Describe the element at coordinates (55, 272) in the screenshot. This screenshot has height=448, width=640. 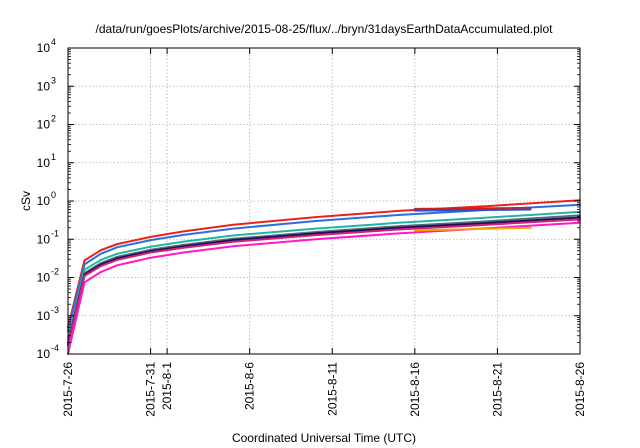
I see `y-tick-label-exp: -2` at that location.